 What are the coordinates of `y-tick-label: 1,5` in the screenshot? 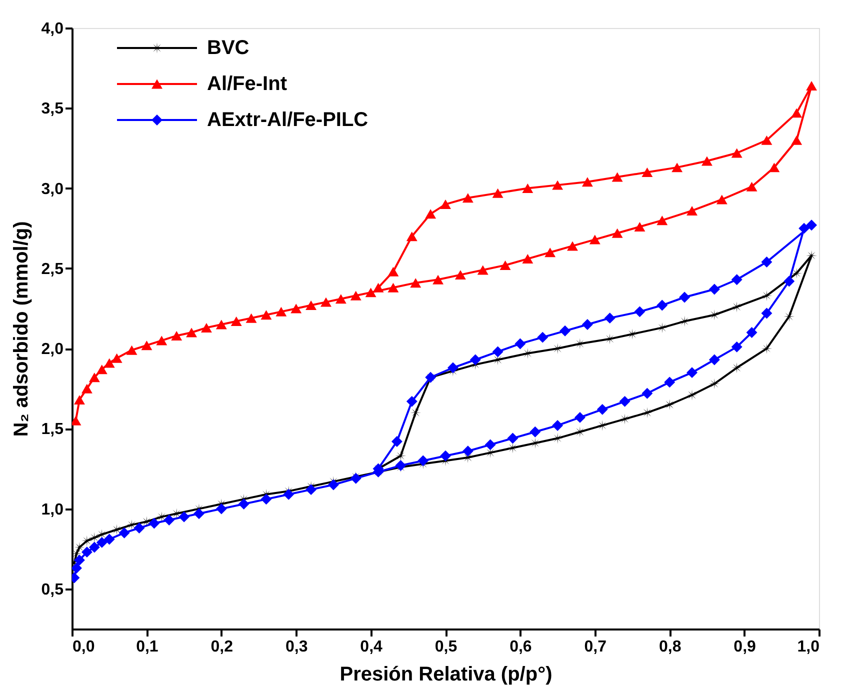 It's located at (52, 429).